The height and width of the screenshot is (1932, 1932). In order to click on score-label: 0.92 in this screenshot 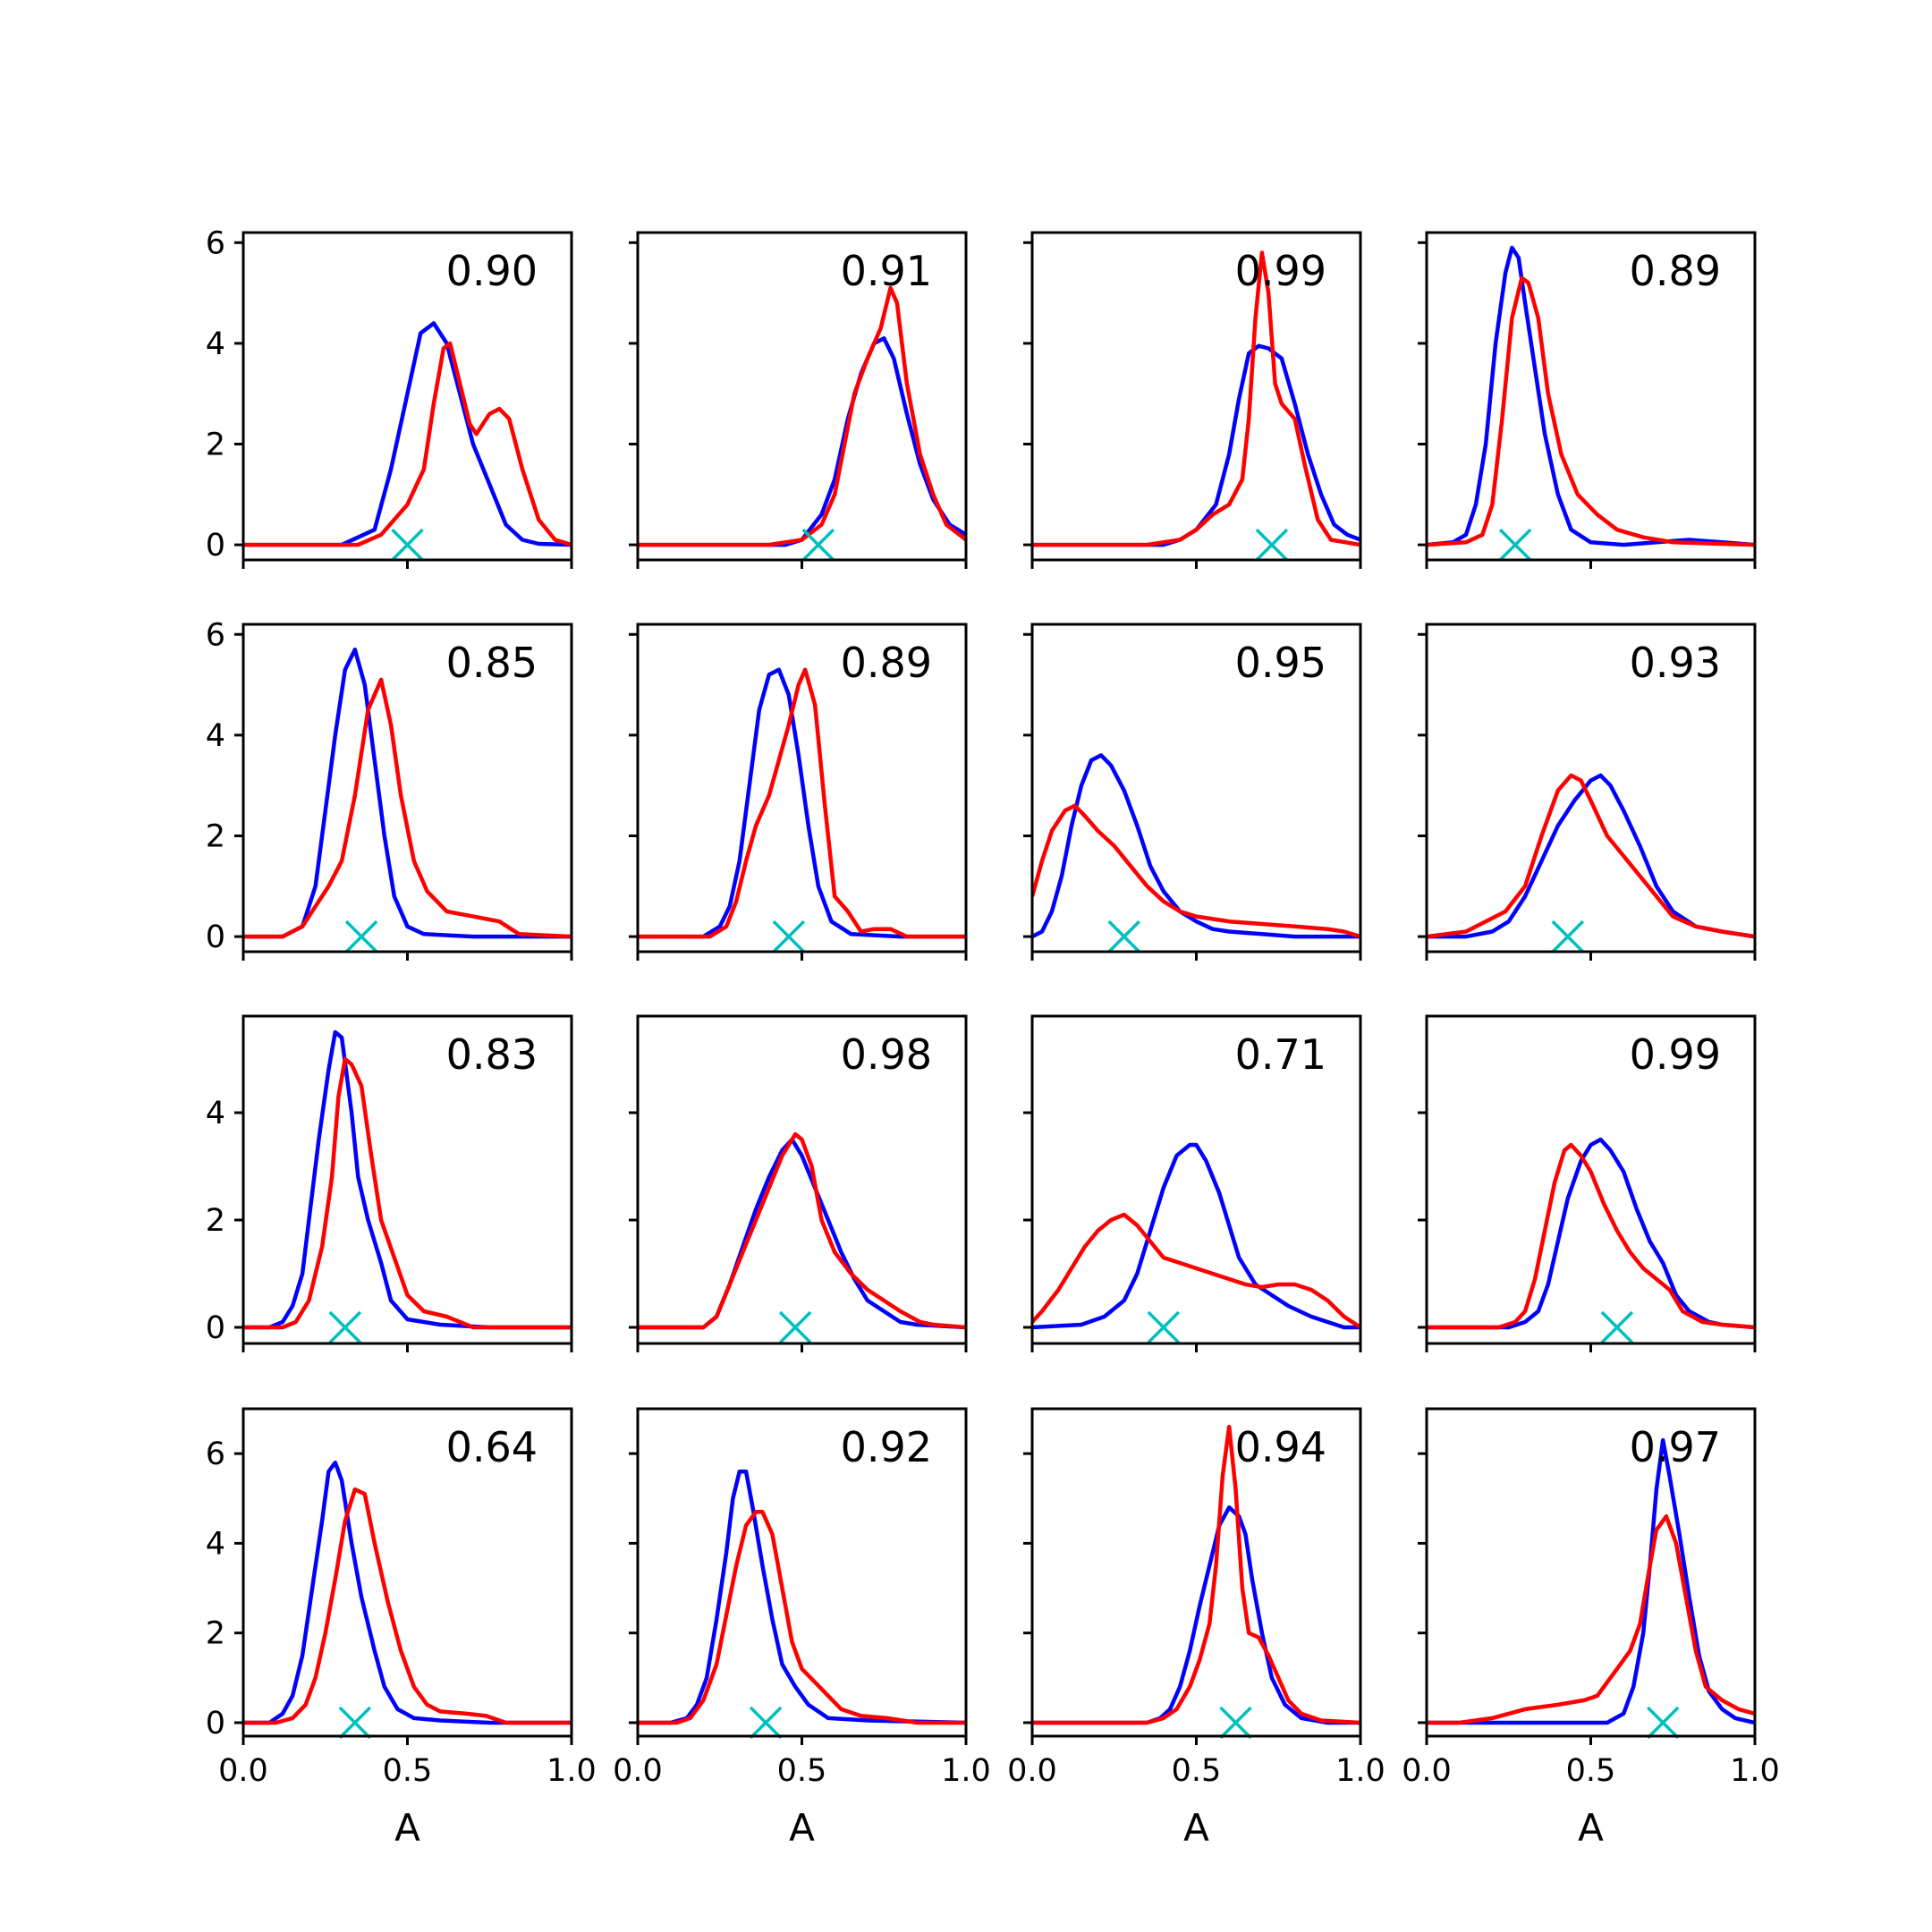, I will do `click(886, 1447)`.